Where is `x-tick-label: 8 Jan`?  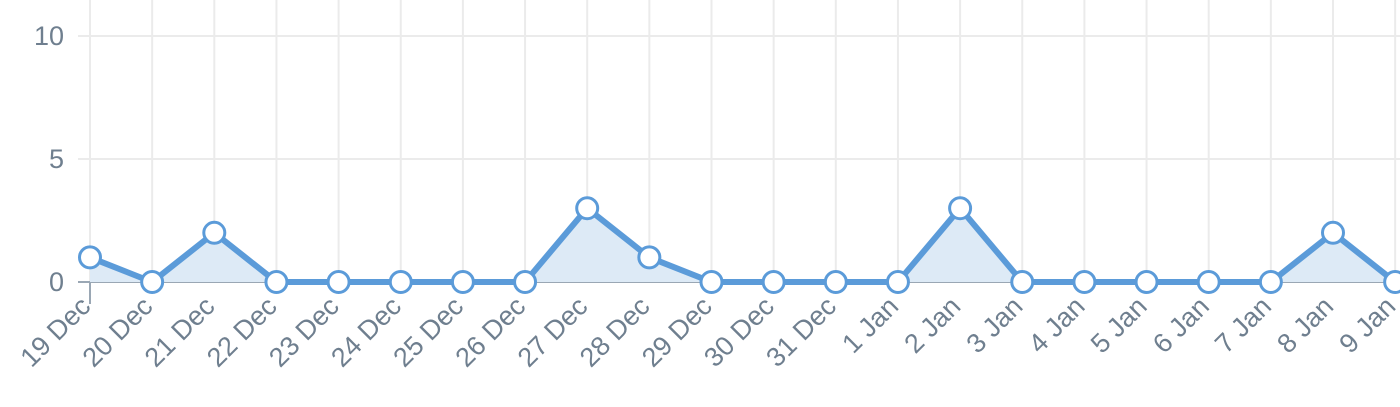
x-tick-label: 8 Jan is located at coordinates (1305, 325).